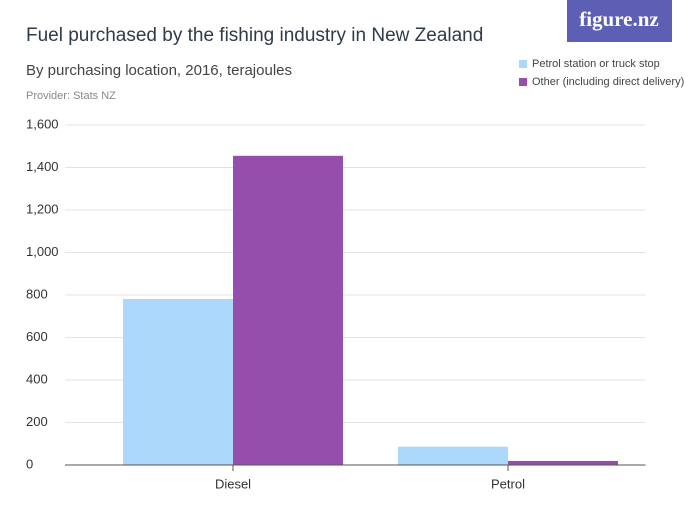 The height and width of the screenshot is (525, 700). I want to click on y-tick-label: 0, so click(29, 463).